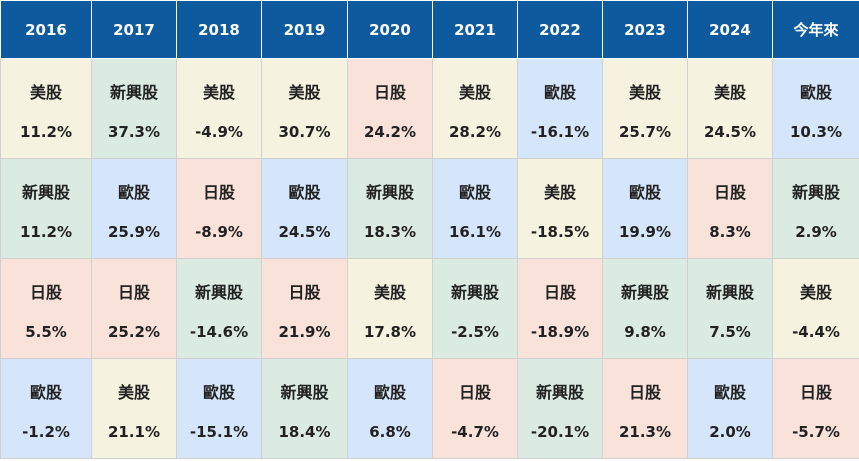  I want to click on return-value: -18.9%, so click(560, 332).